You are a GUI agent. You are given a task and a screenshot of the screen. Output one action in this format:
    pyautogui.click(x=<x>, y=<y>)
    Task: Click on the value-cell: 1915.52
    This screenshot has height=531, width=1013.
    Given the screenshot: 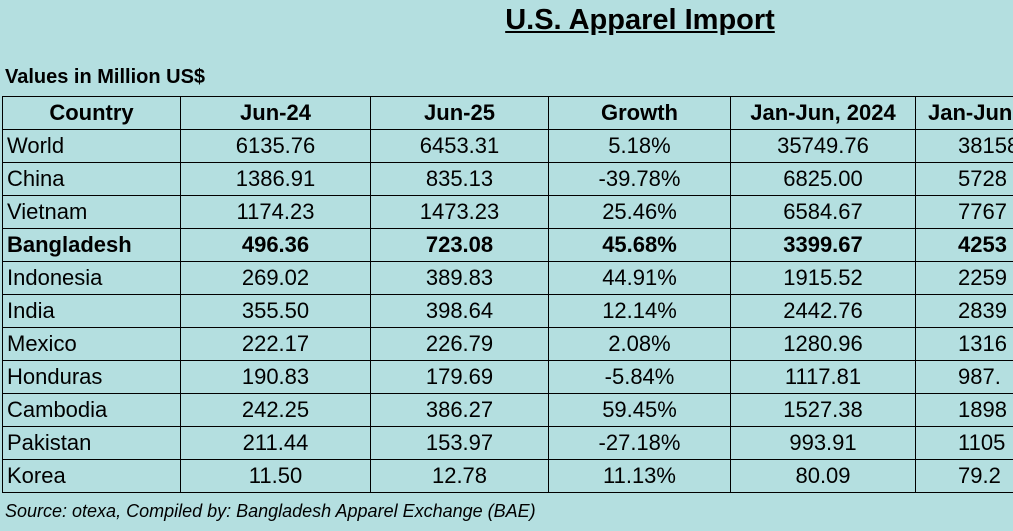 What is the action you would take?
    pyautogui.click(x=823, y=278)
    